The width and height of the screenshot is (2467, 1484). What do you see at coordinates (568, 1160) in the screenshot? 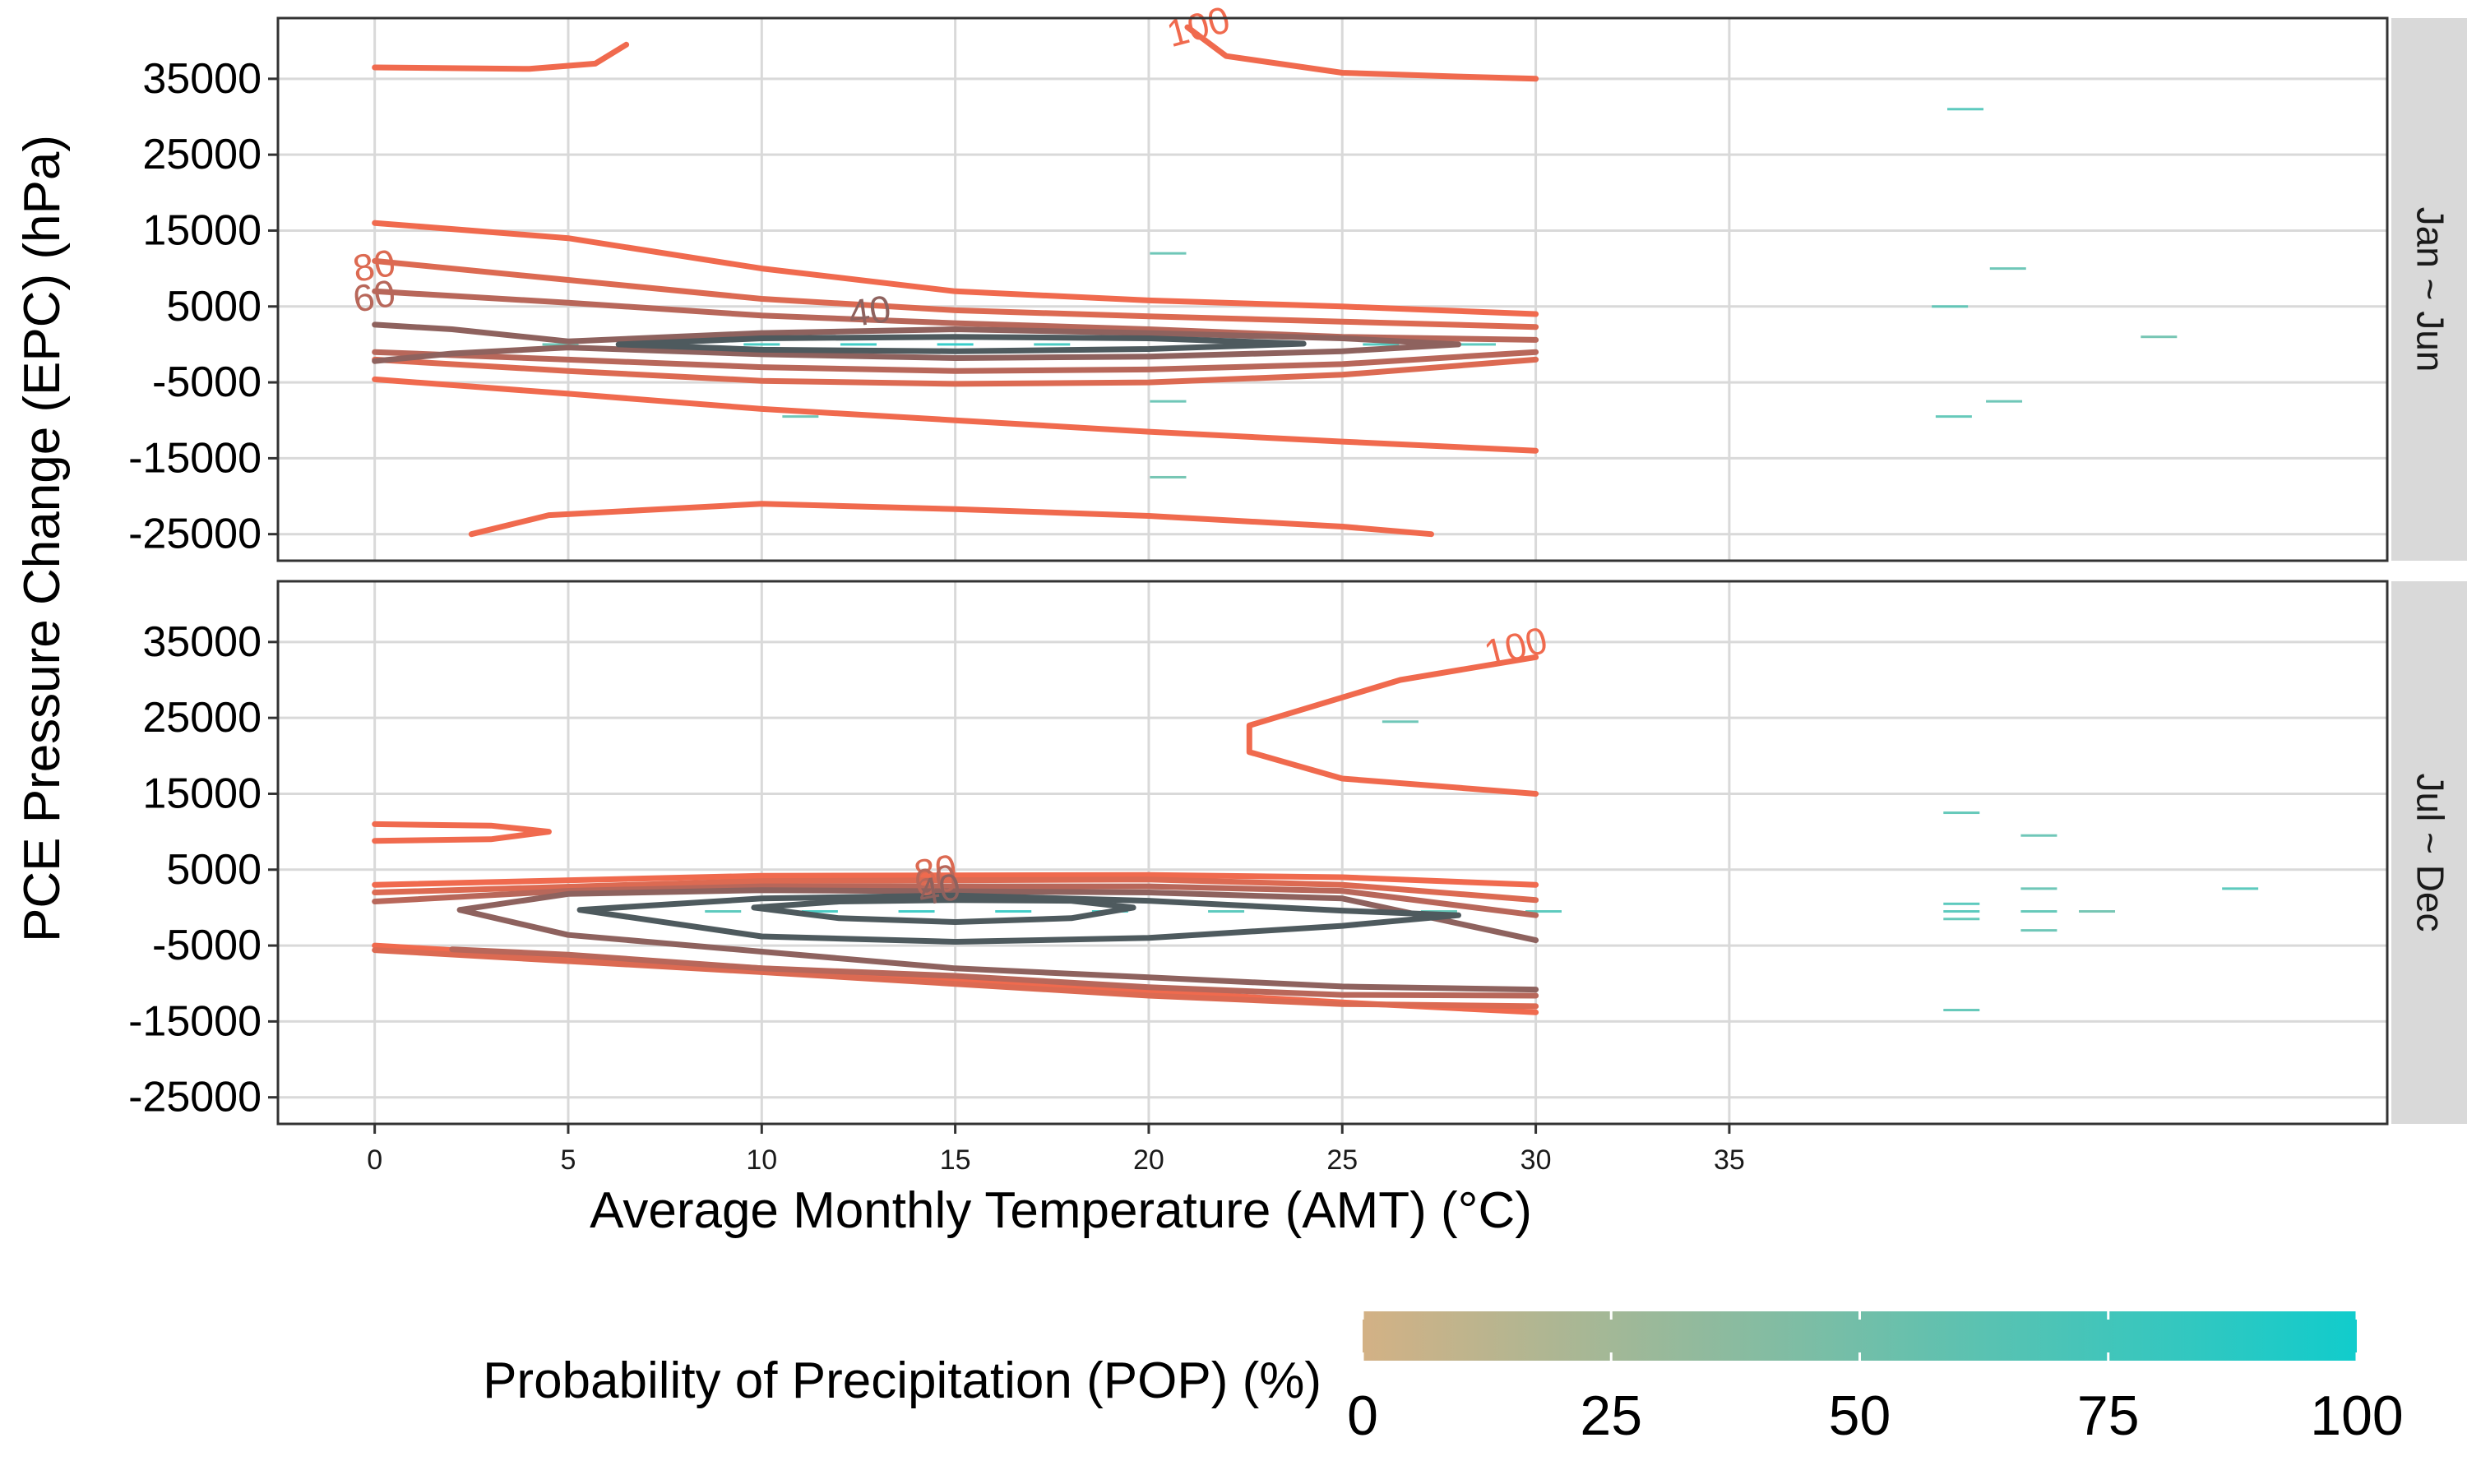
I see `x-tick-label: 5` at bounding box center [568, 1160].